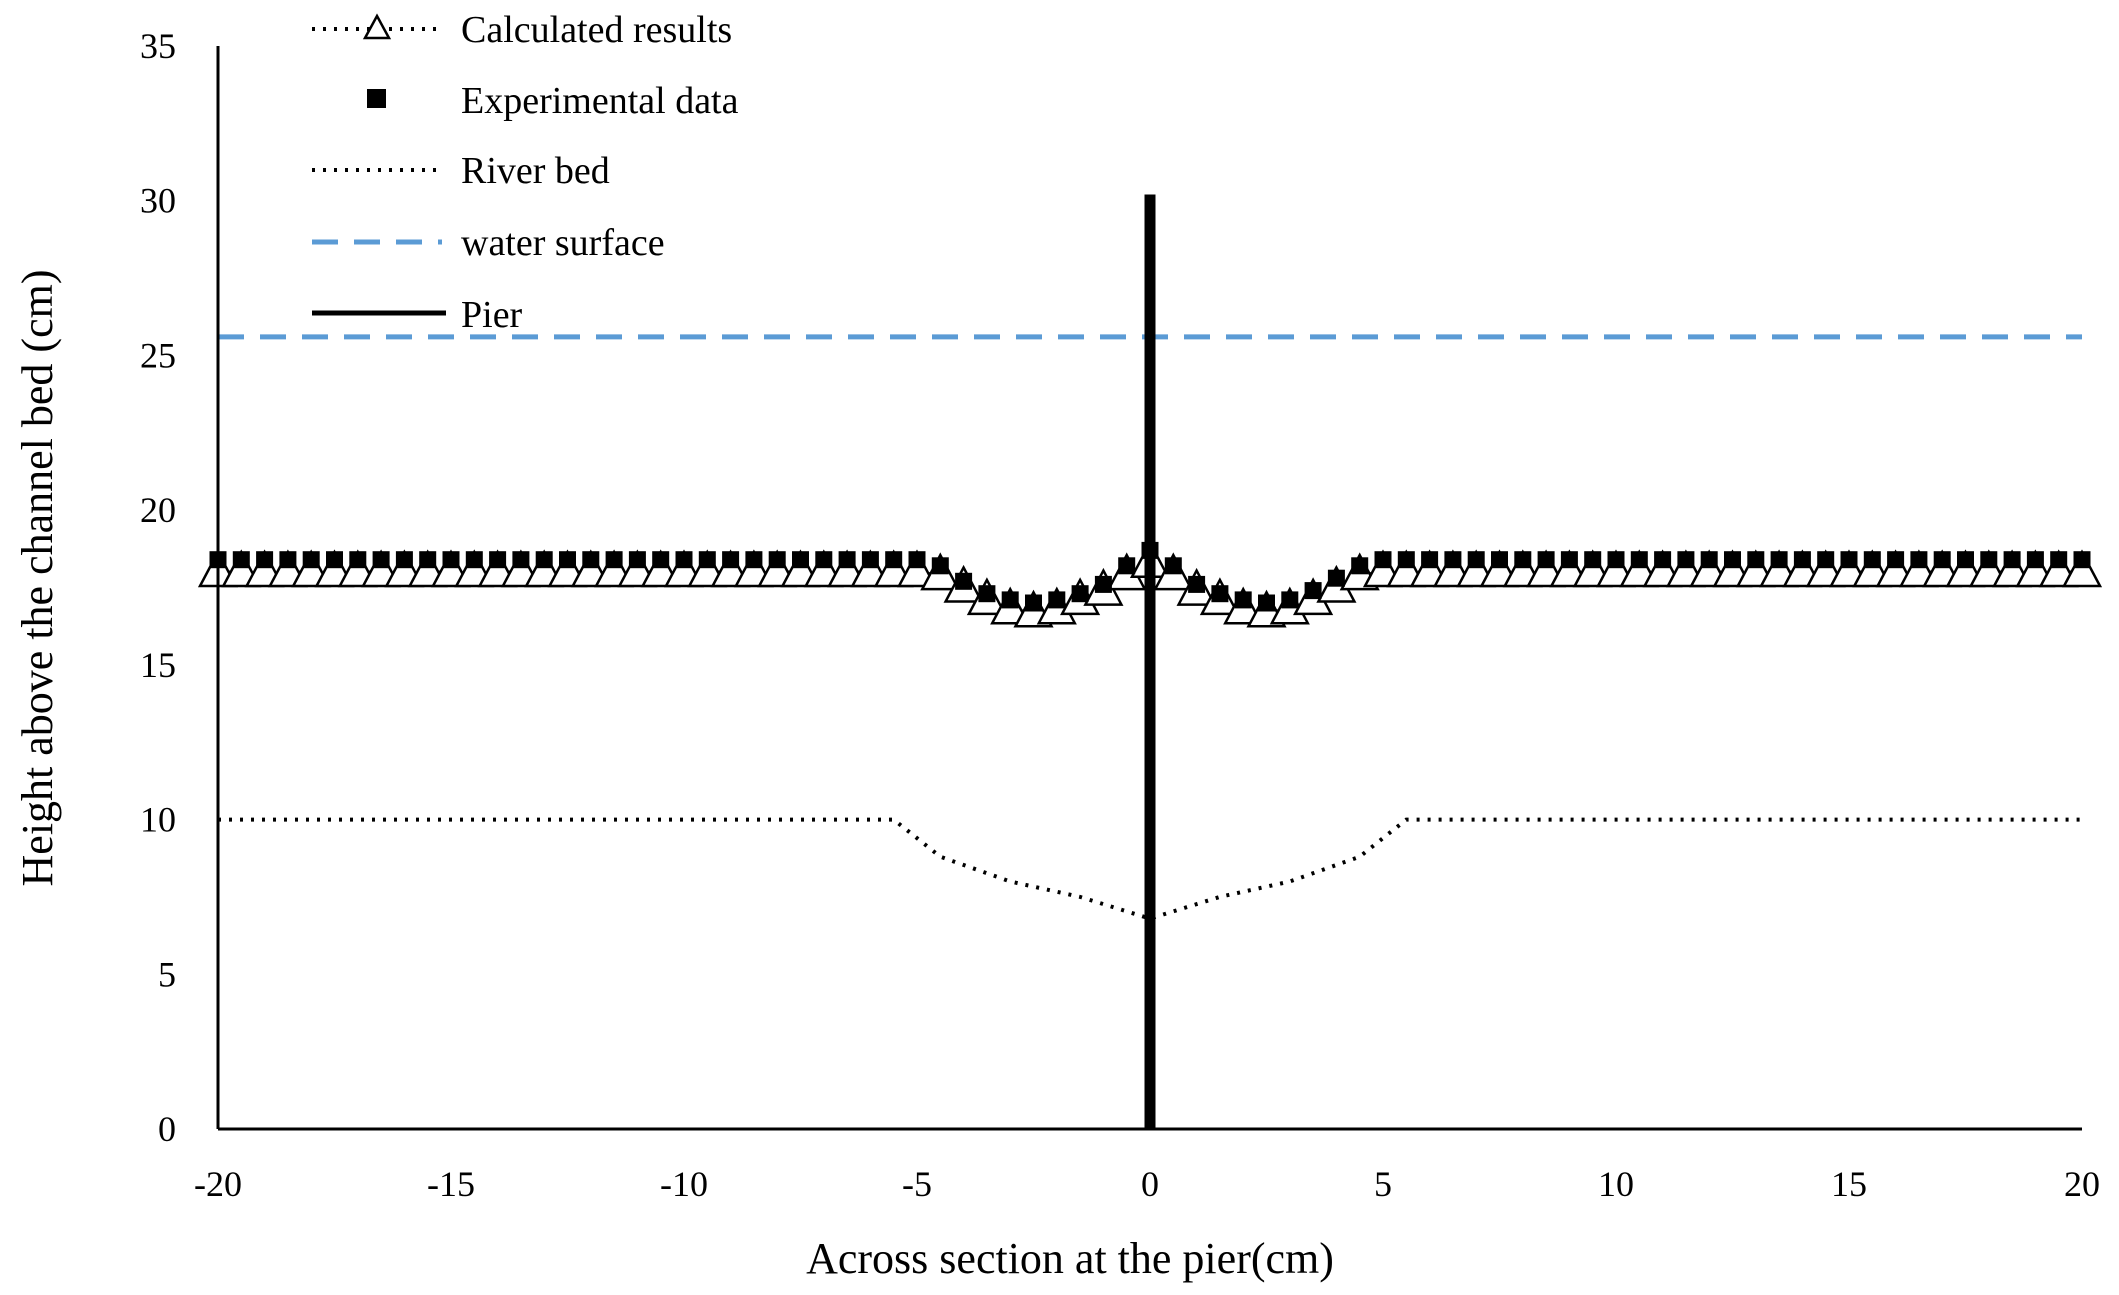 The height and width of the screenshot is (1295, 2119). I want to click on x-tick-label: -20, so click(218, 1184).